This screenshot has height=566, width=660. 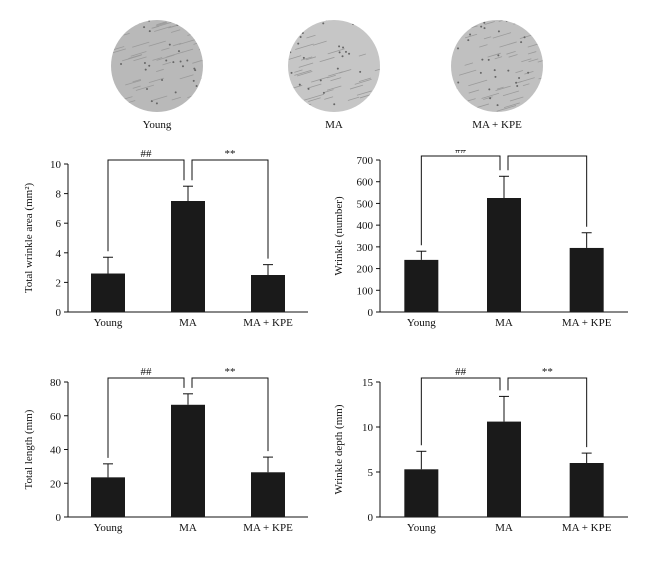 I want to click on y-tick-label: 80, so click(x=56, y=383).